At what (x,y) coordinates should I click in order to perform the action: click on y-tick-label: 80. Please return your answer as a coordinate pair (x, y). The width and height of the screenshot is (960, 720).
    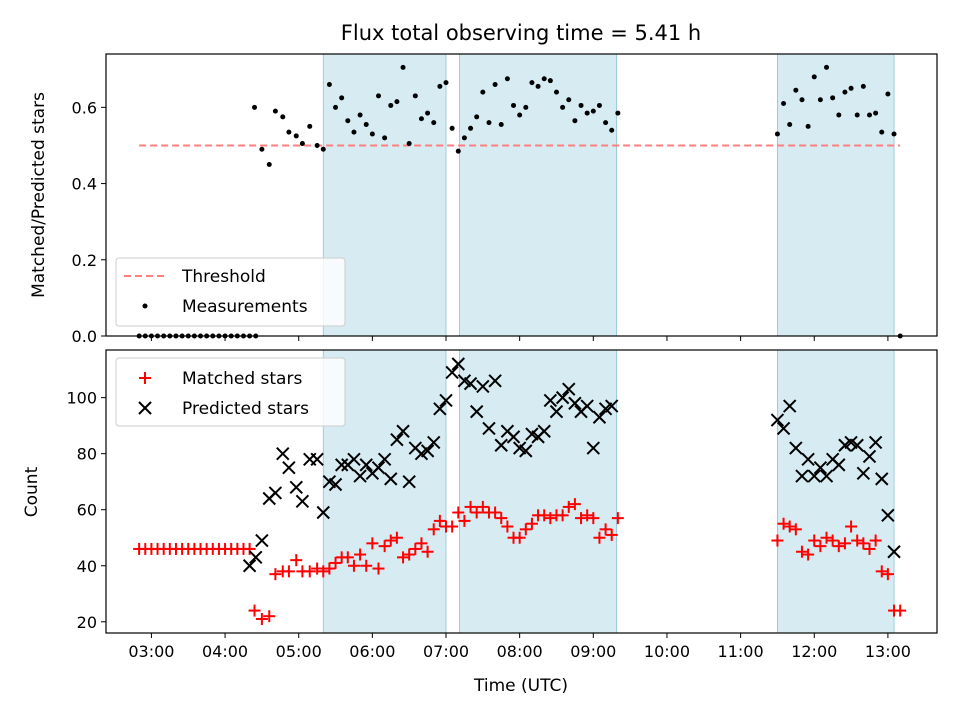
    Looking at the image, I should click on (87, 454).